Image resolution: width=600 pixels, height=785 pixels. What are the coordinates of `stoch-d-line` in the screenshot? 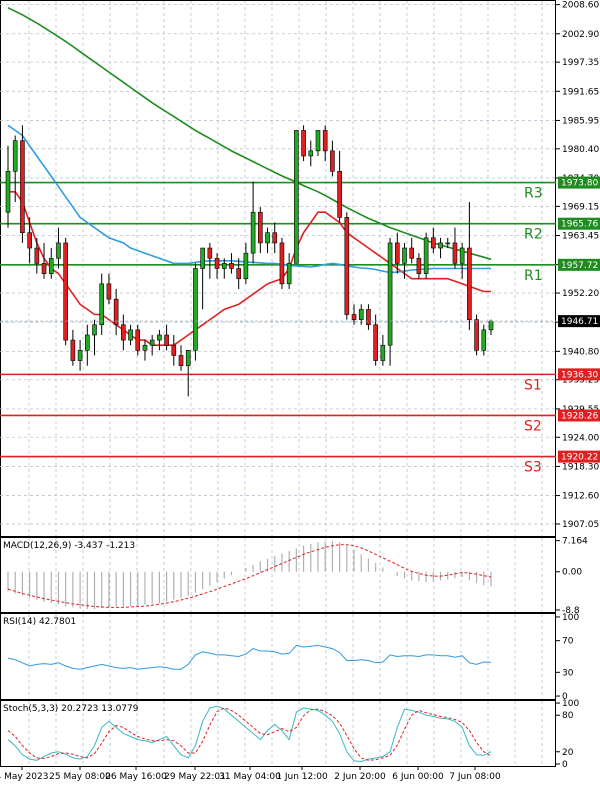 It's located at (249, 734).